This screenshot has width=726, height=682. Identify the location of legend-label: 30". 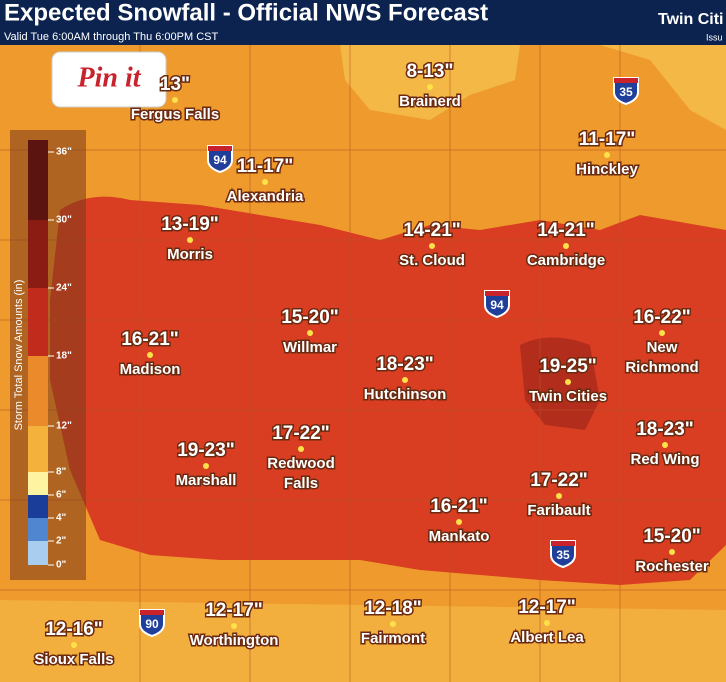
(64, 220).